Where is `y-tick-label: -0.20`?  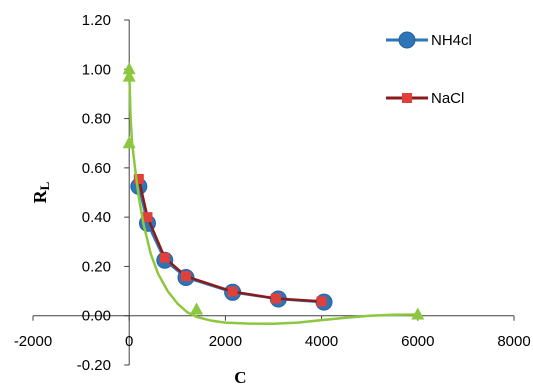
y-tick-label: -0.20 is located at coordinates (94, 365).